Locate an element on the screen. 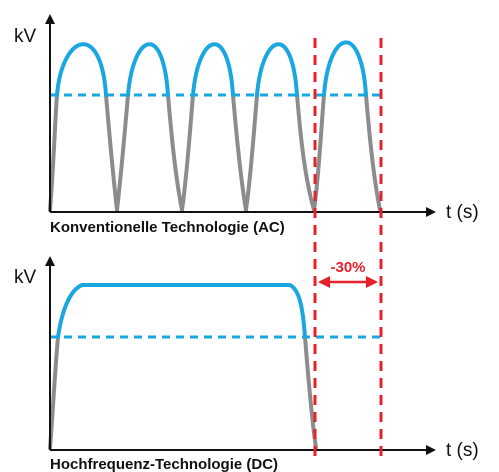  dc-waveform-plateau is located at coordinates (181, 311).